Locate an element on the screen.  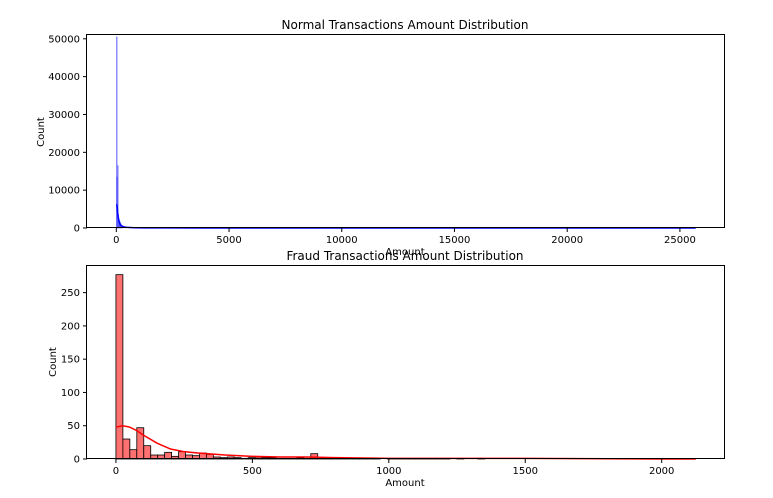
y-tick-layer: 0 10000 20000 30000 40000 50000 is located at coordinates (67, 134).